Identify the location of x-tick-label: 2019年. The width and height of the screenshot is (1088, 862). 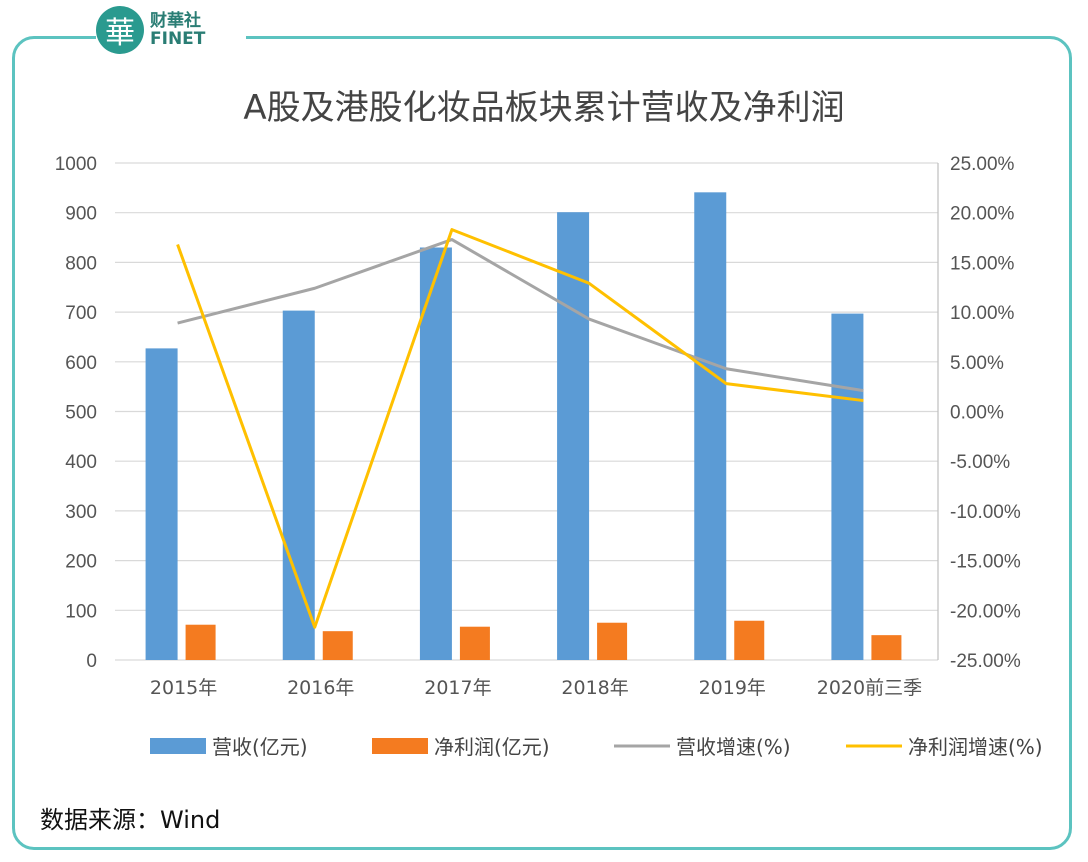
(732, 688).